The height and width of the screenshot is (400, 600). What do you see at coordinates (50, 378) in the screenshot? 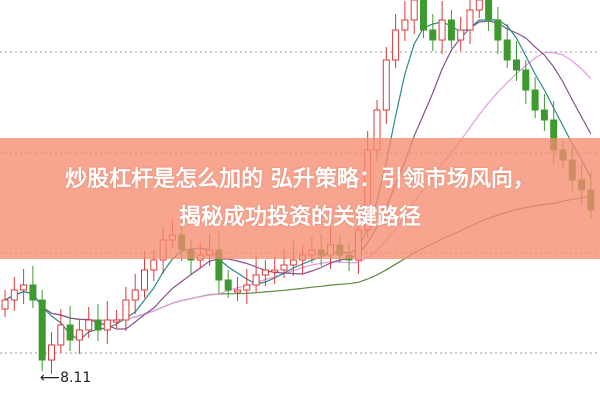
I see `arrow-left-icon: ⟵` at bounding box center [50, 378].